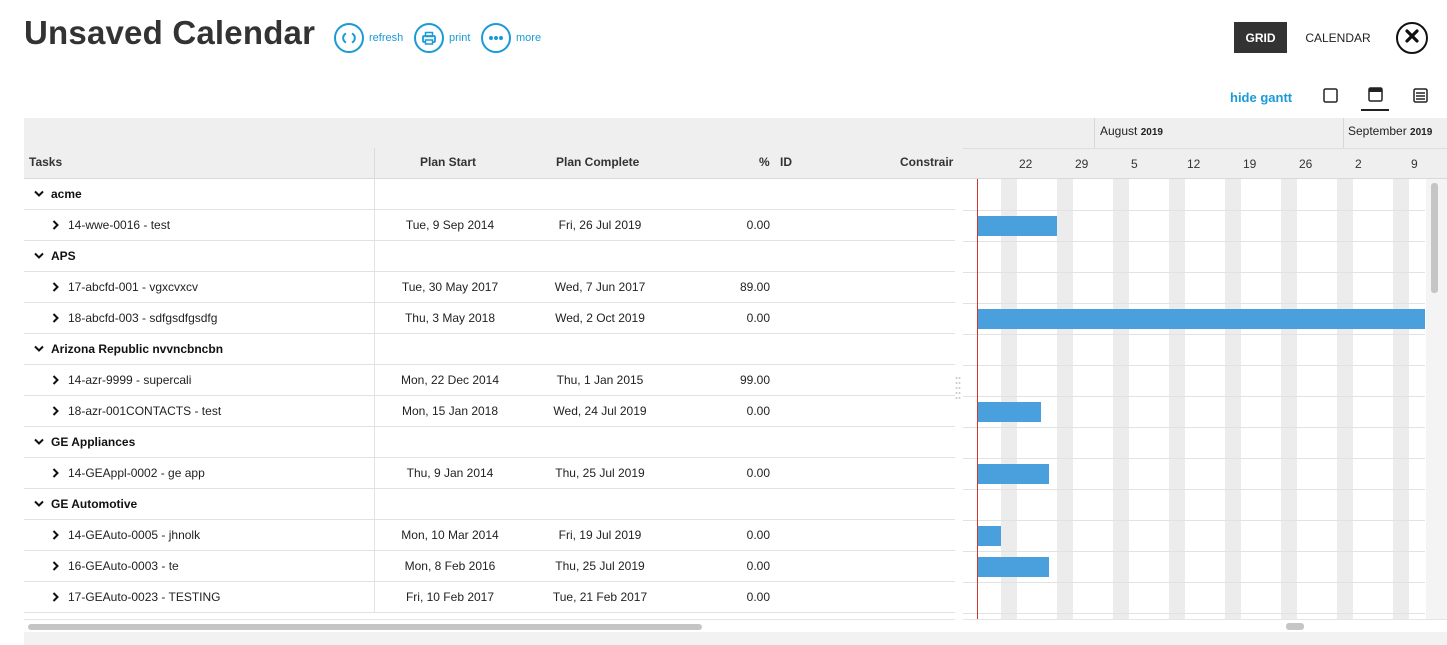 The image size is (1447, 645). What do you see at coordinates (1390, 131) in the screenshot?
I see `month-label: September 2019` at bounding box center [1390, 131].